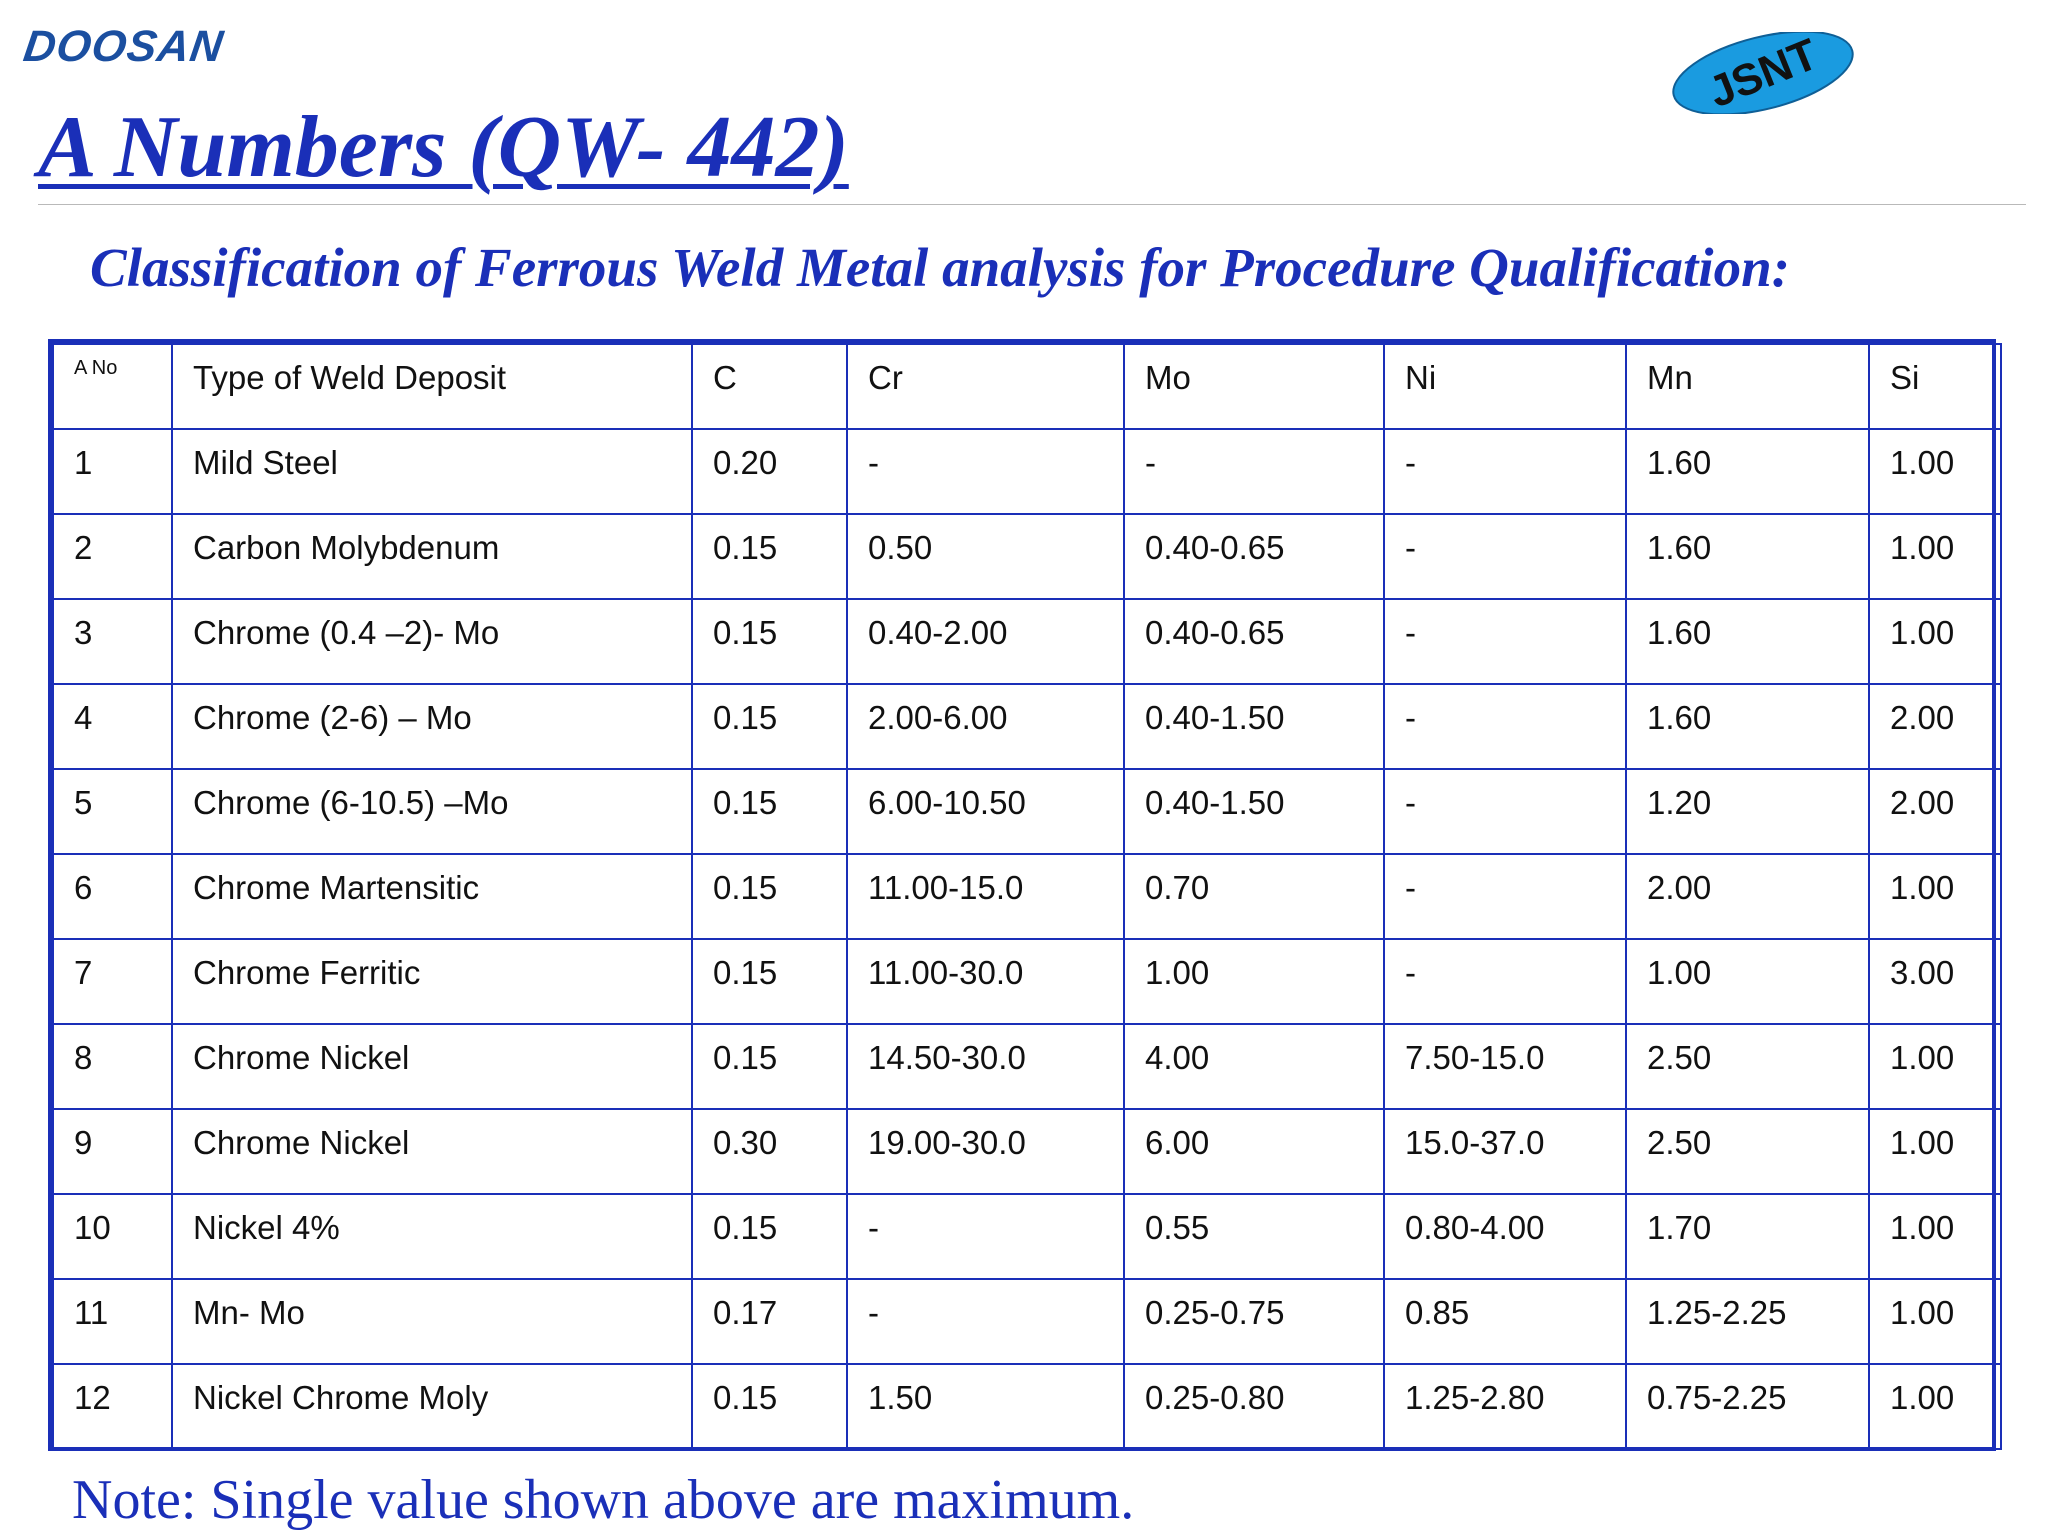 This screenshot has width=2048, height=1536. Describe the element at coordinates (112, 726) in the screenshot. I see `cell-a-no: 4` at that location.